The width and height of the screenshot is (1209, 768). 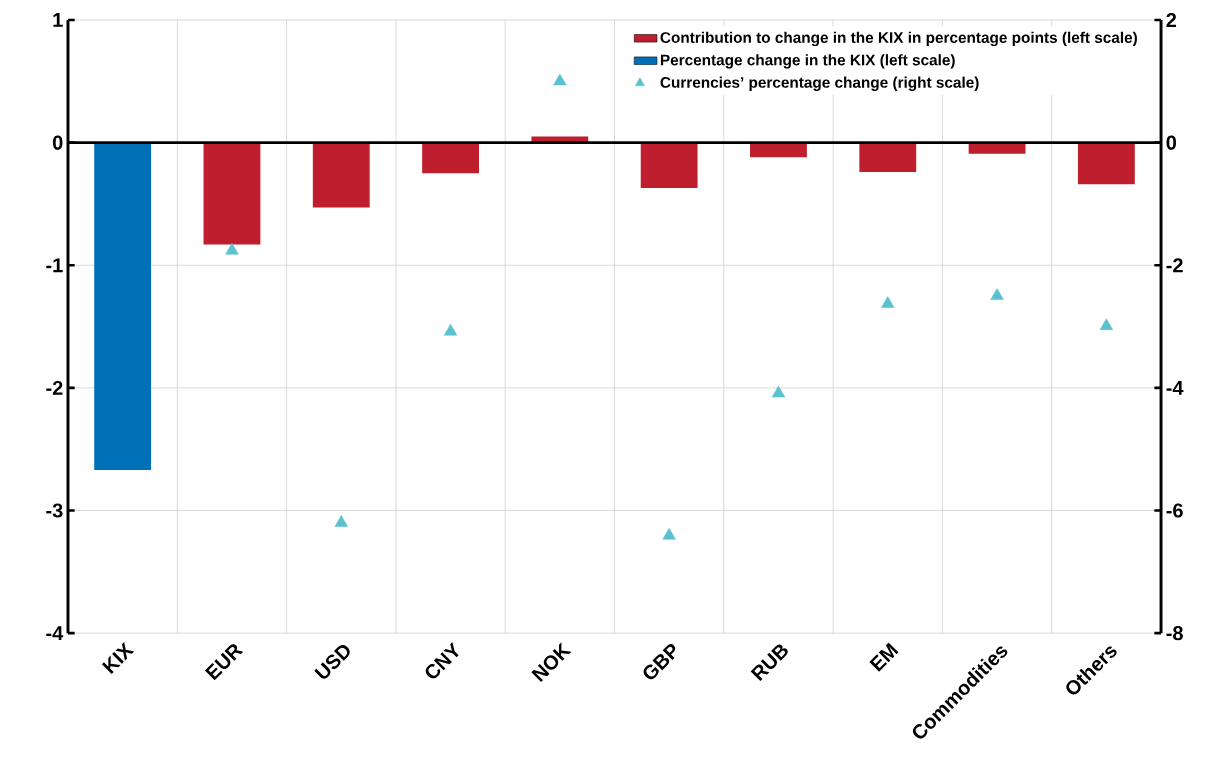 What do you see at coordinates (54, 388) in the screenshot?
I see `y-tick-label: -2` at bounding box center [54, 388].